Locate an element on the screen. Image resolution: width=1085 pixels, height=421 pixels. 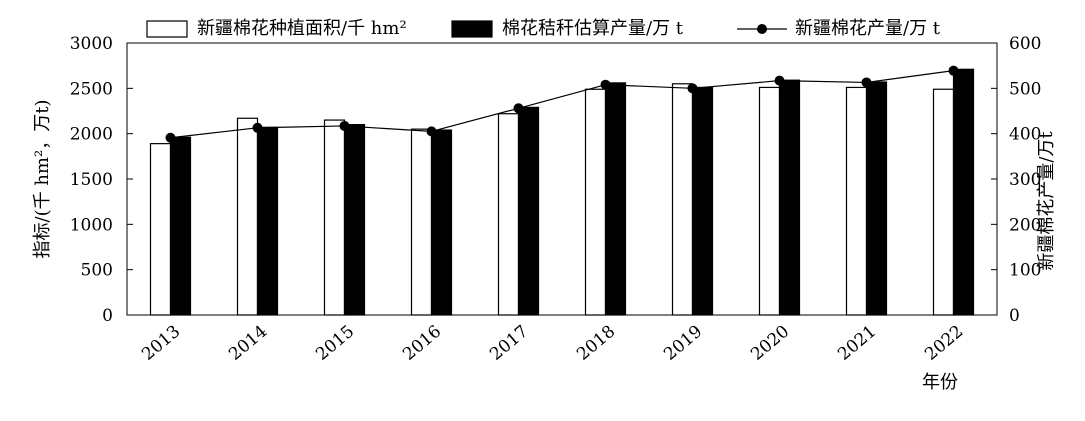
legend-label-straw: 棉花秸秆估算产量/万 t is located at coordinates (593, 28).